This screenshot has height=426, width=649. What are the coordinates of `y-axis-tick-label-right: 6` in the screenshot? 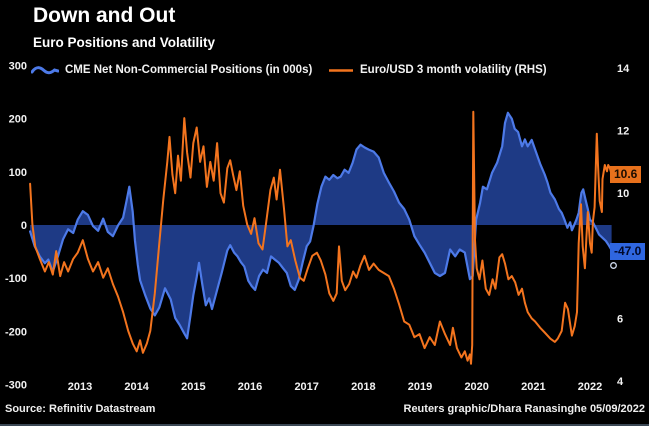 It's located at (620, 319).